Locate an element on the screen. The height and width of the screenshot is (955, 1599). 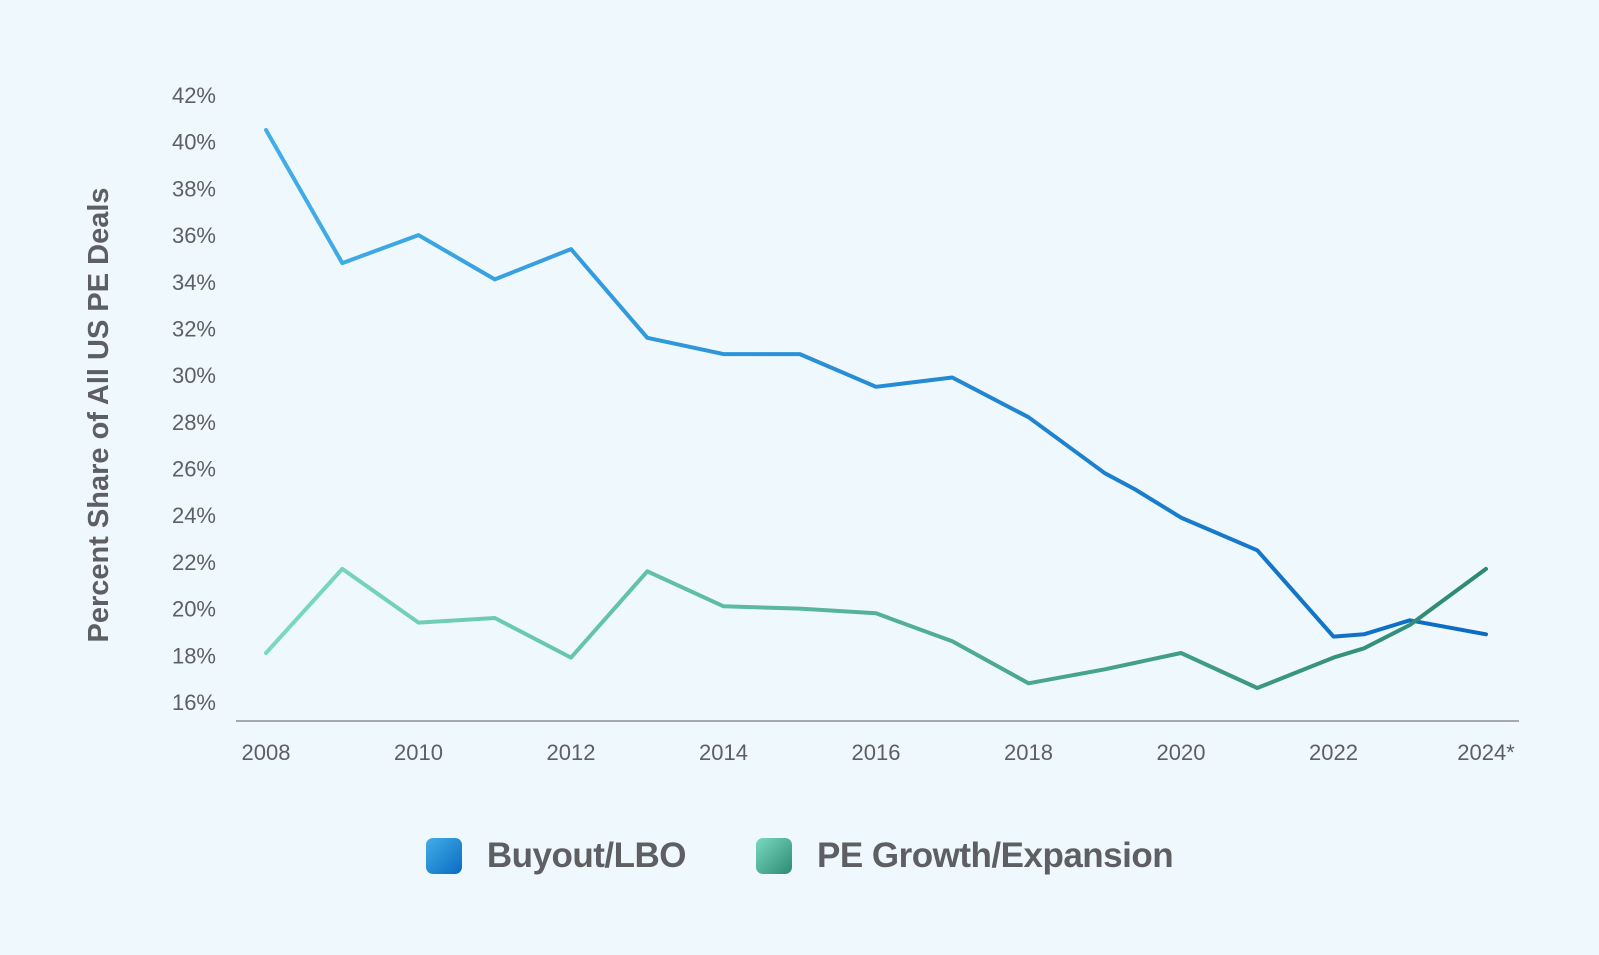
y-tick-label: 28% is located at coordinates (194, 422).